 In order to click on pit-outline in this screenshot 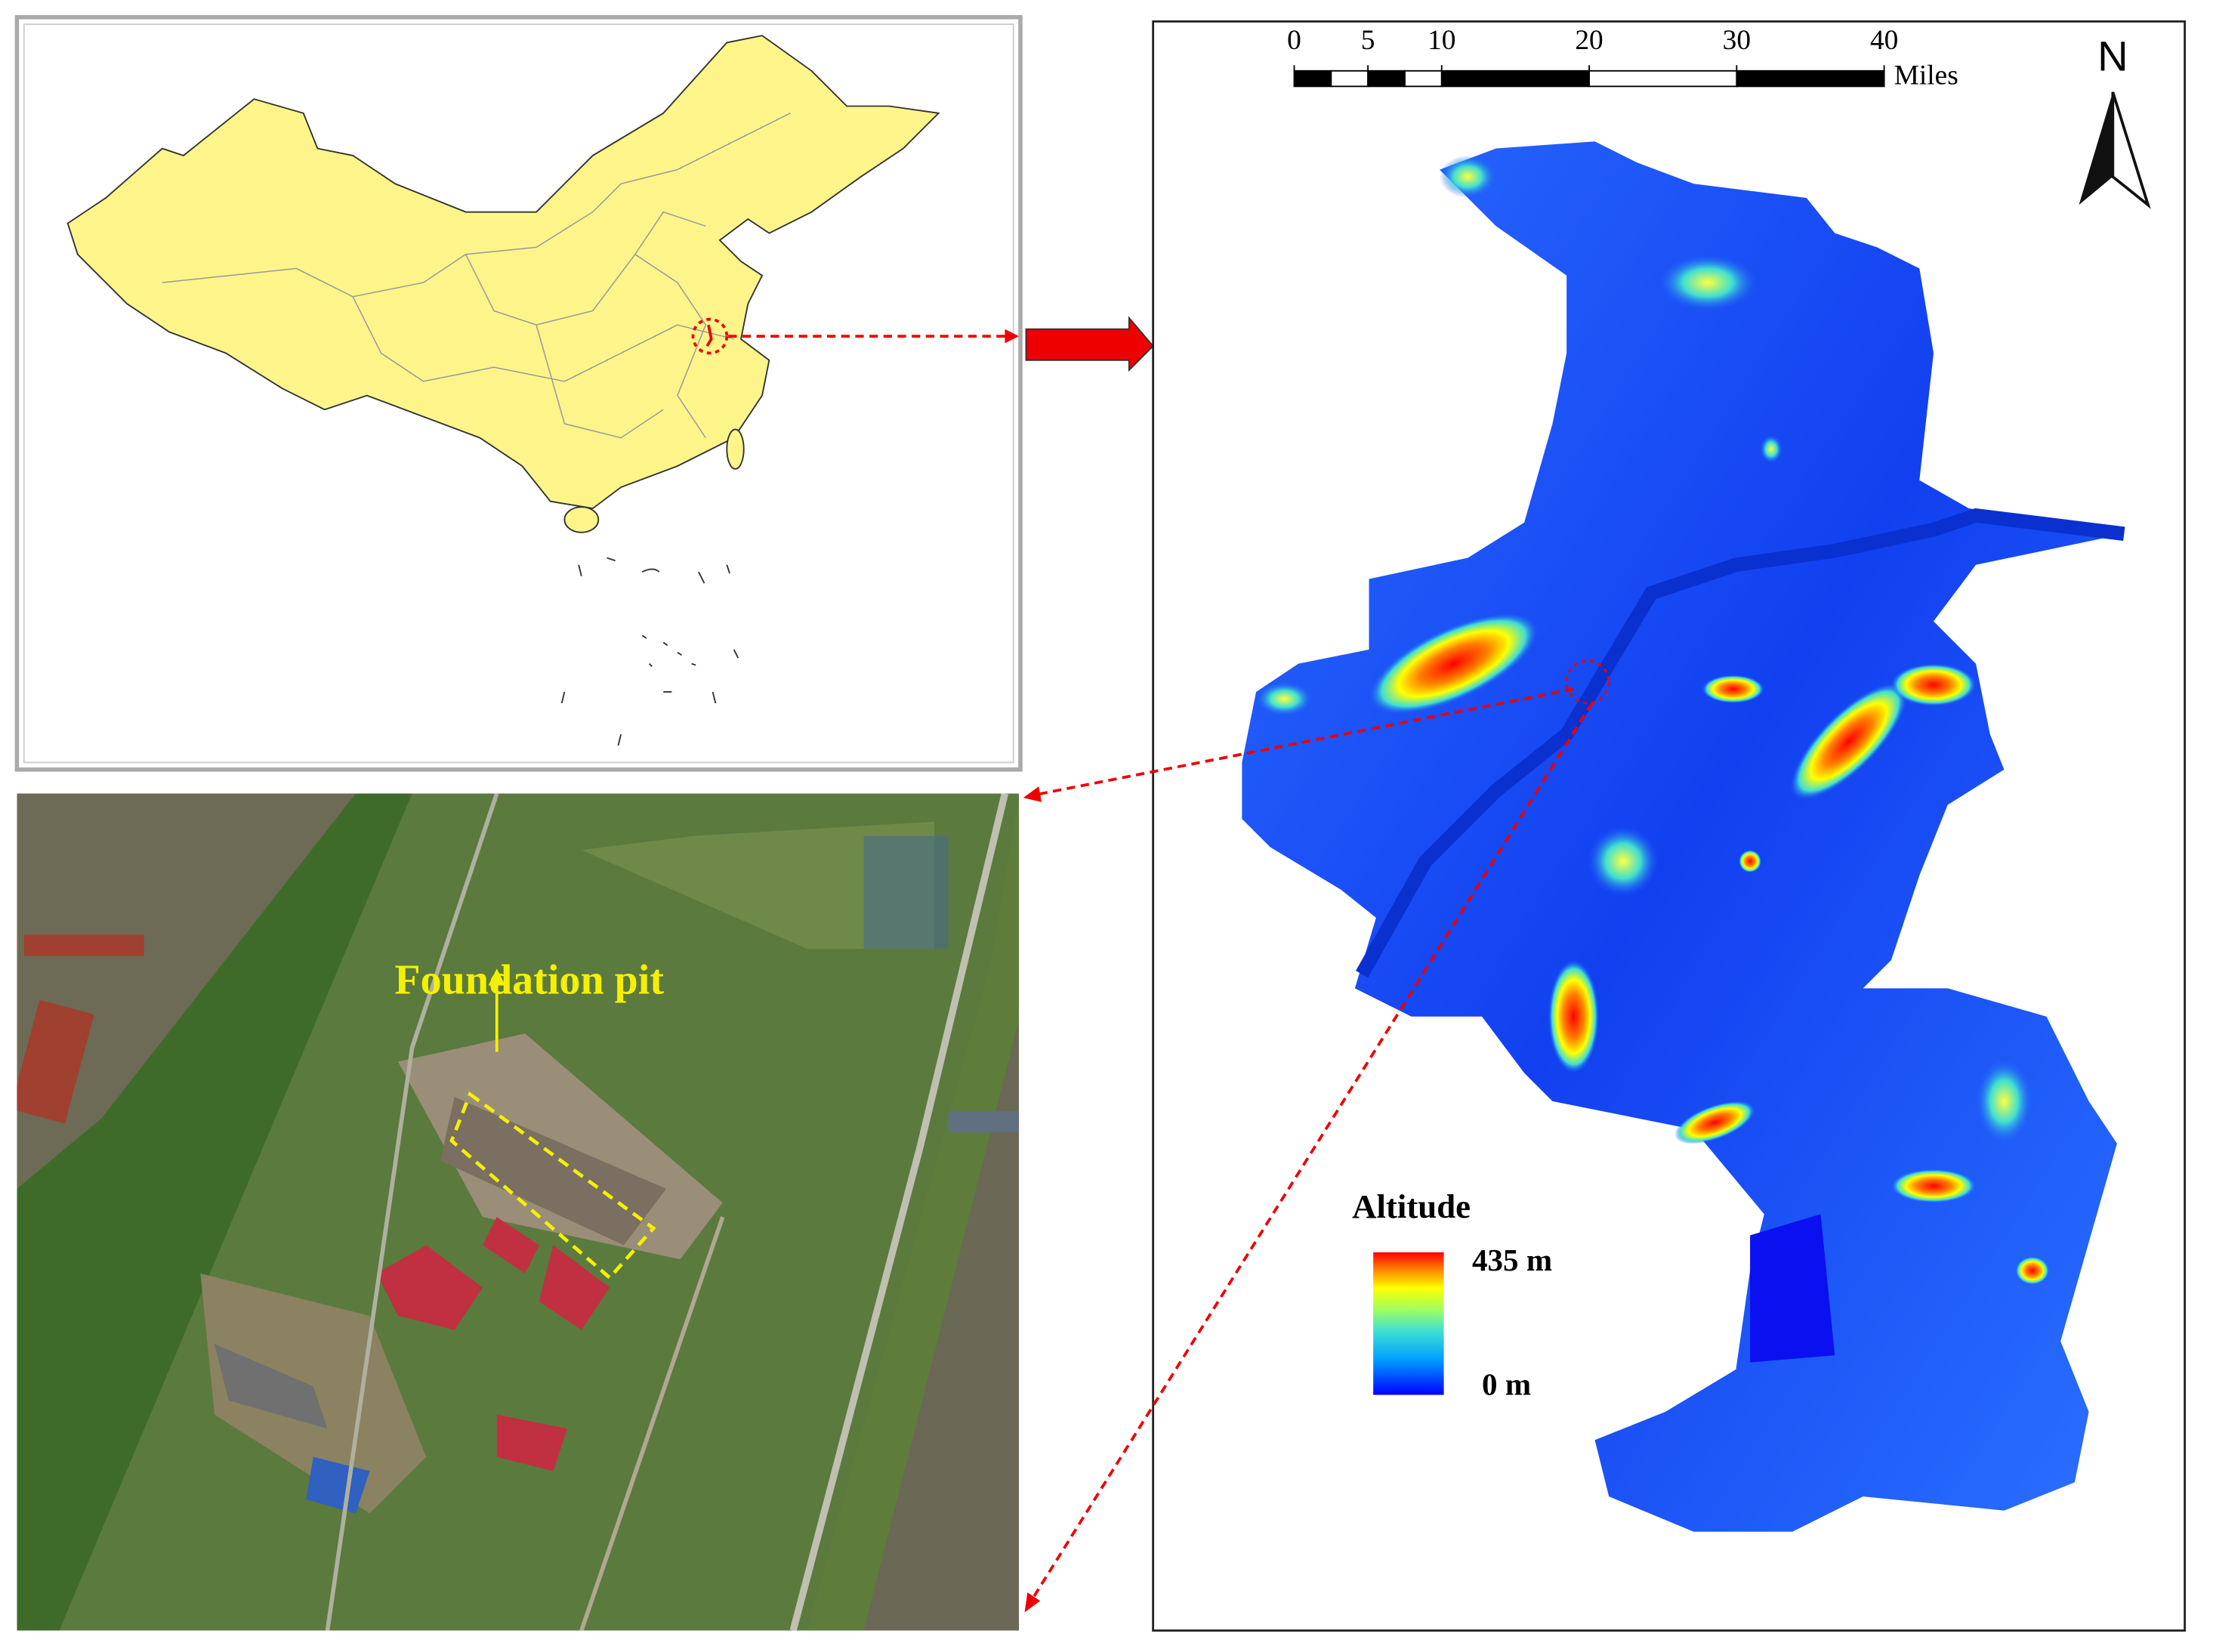, I will do `click(552, 1185)`.